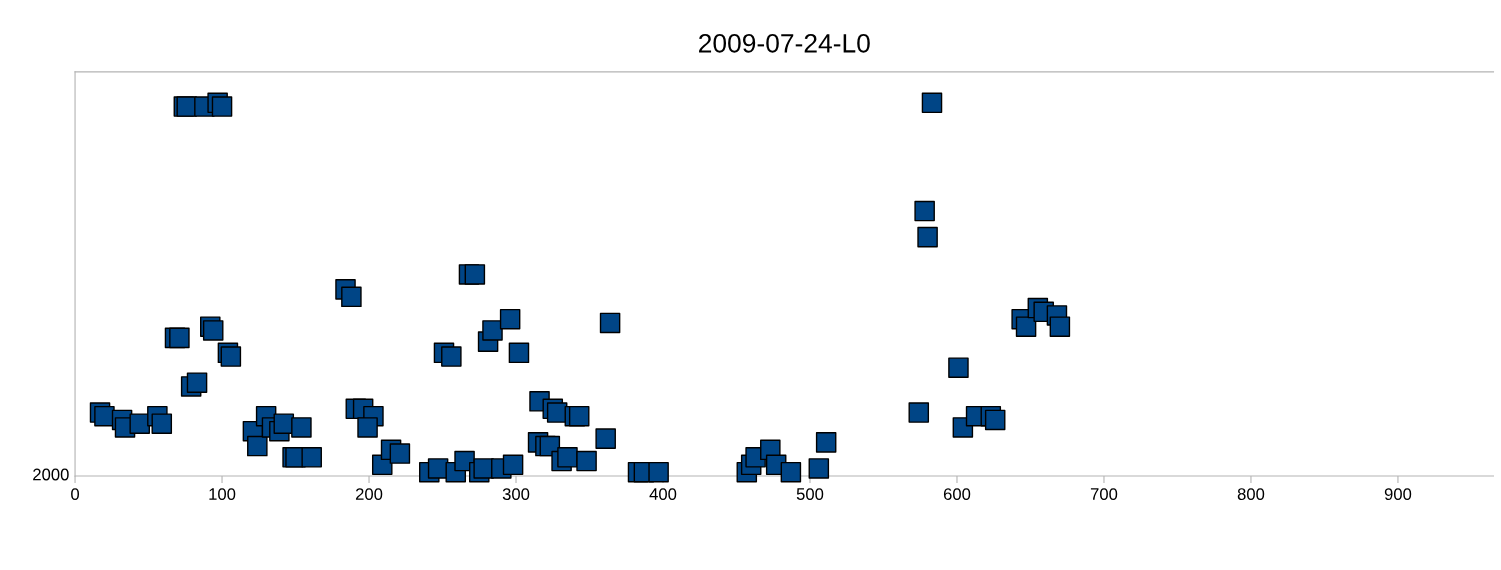  I want to click on x-tick-label: 800, so click(1251, 494).